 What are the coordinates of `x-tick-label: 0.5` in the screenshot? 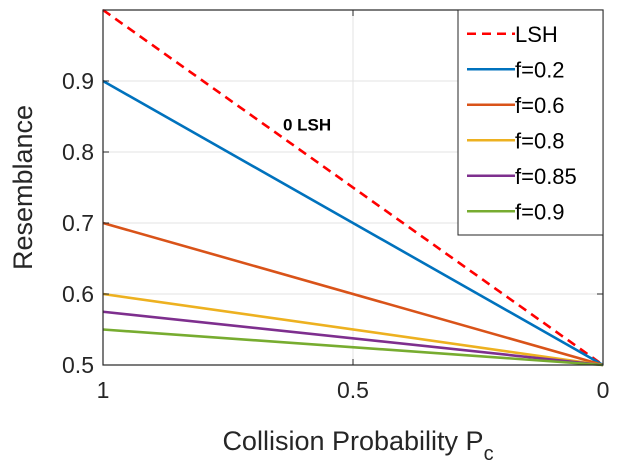 It's located at (353, 390).